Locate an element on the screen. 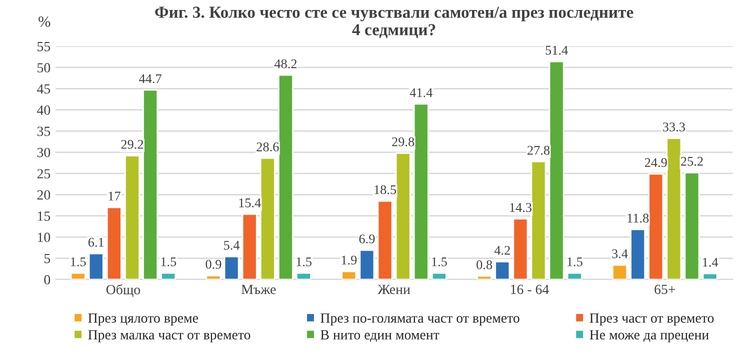  data-label: 15.4 is located at coordinates (250, 203).